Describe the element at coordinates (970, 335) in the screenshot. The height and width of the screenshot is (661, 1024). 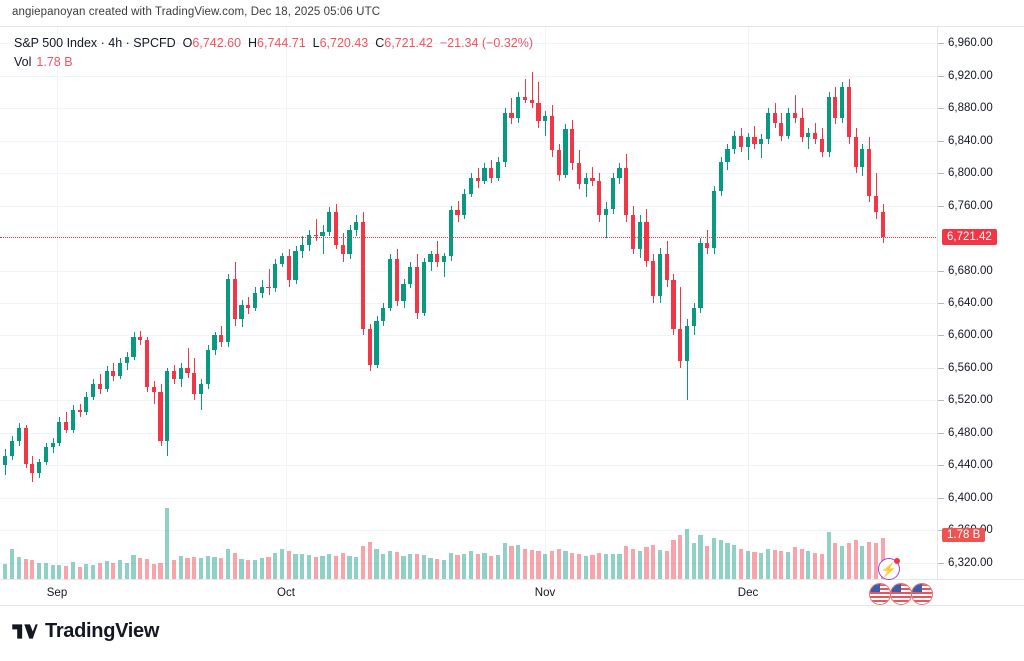
I see `price-tick-label: 6,600.00` at that location.